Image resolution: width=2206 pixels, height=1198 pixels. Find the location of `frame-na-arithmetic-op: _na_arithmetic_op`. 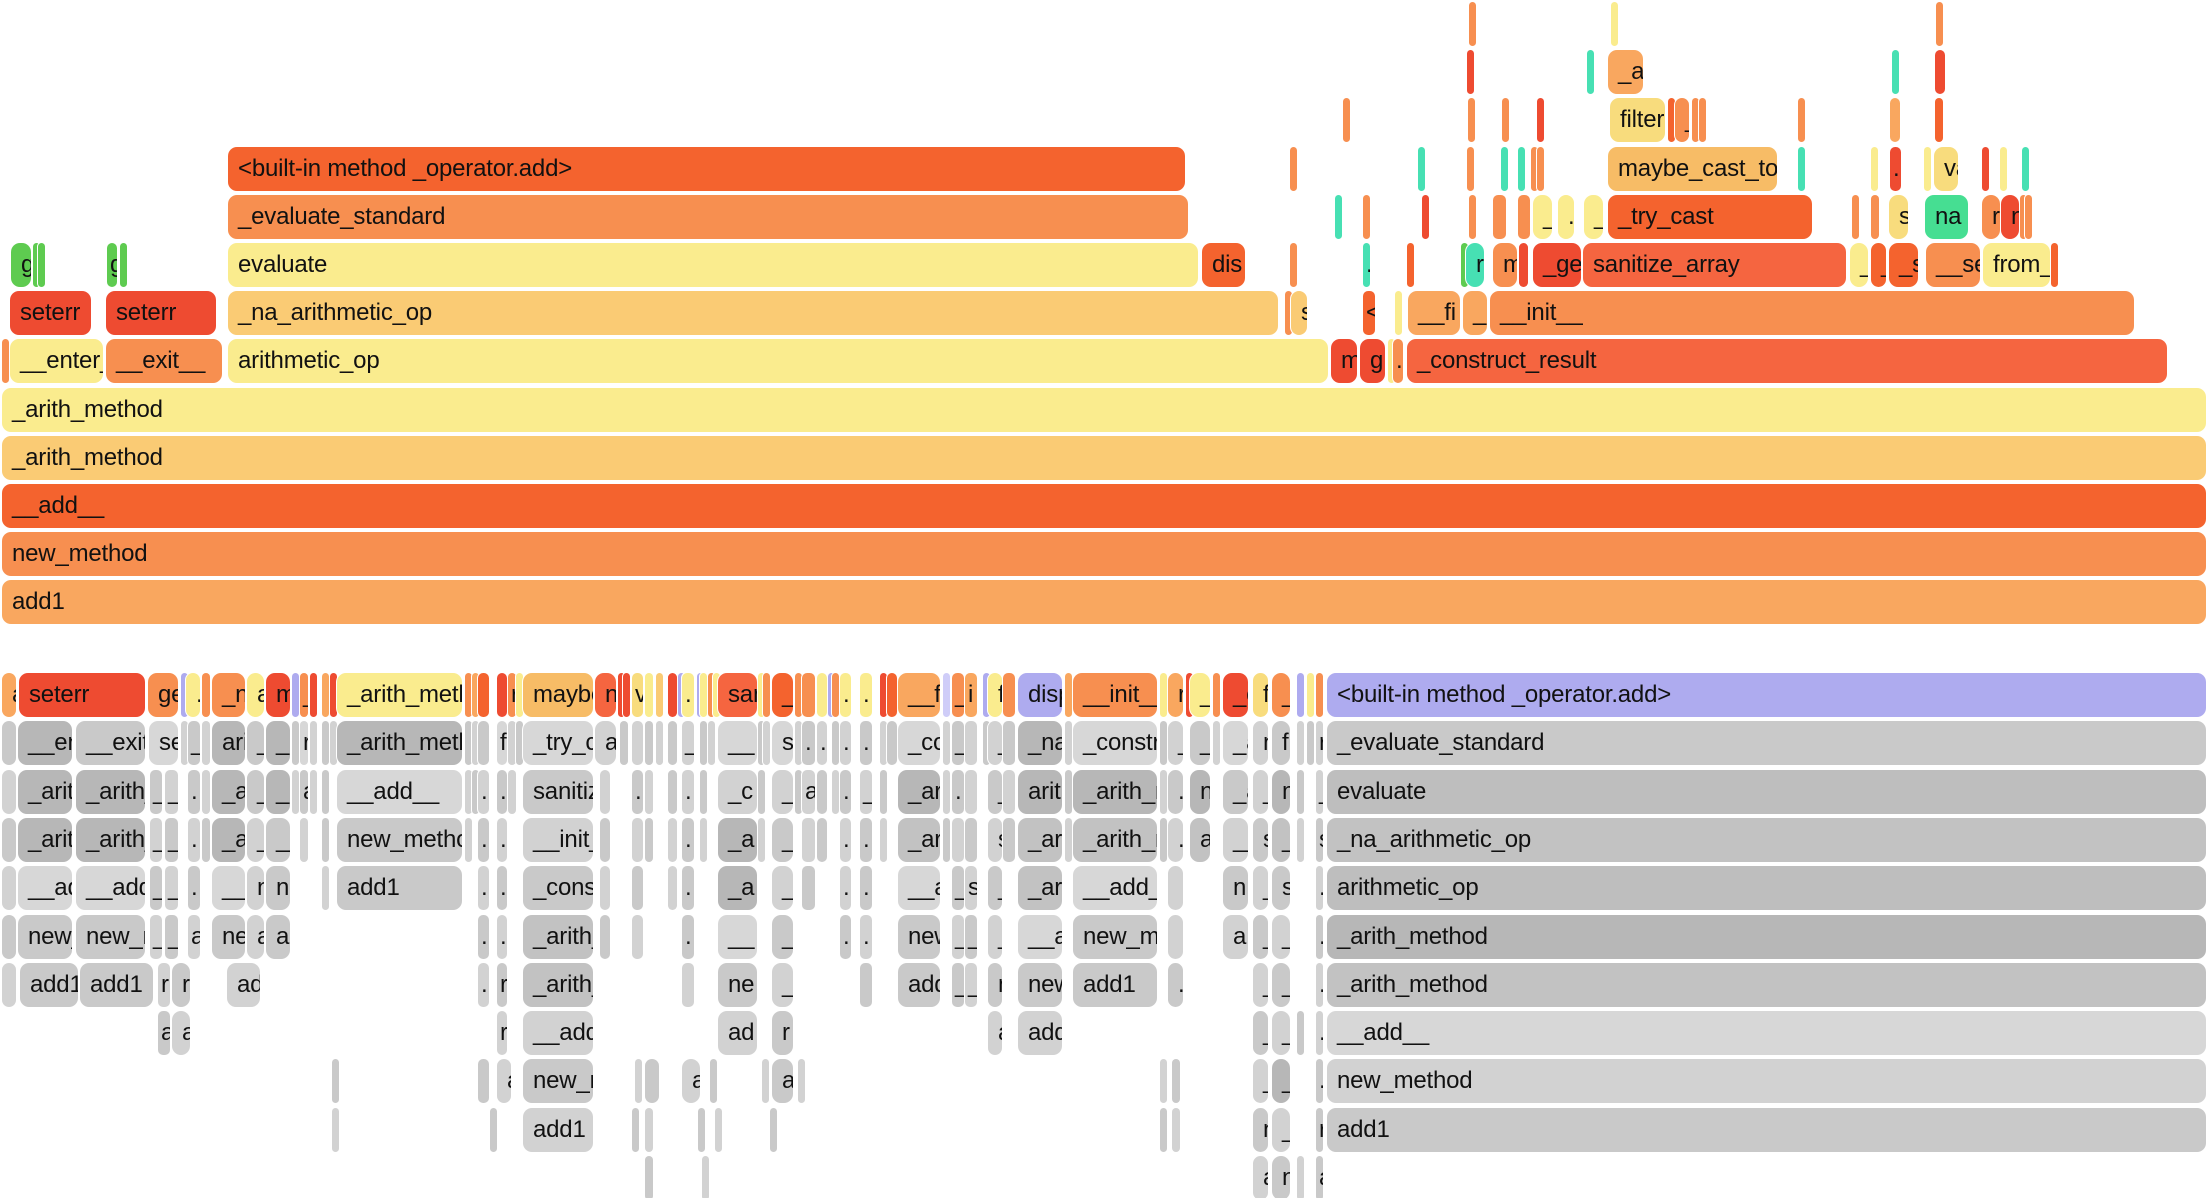

frame-na-arithmetic-op: _na_arithmetic_op is located at coordinates (1040, 743).